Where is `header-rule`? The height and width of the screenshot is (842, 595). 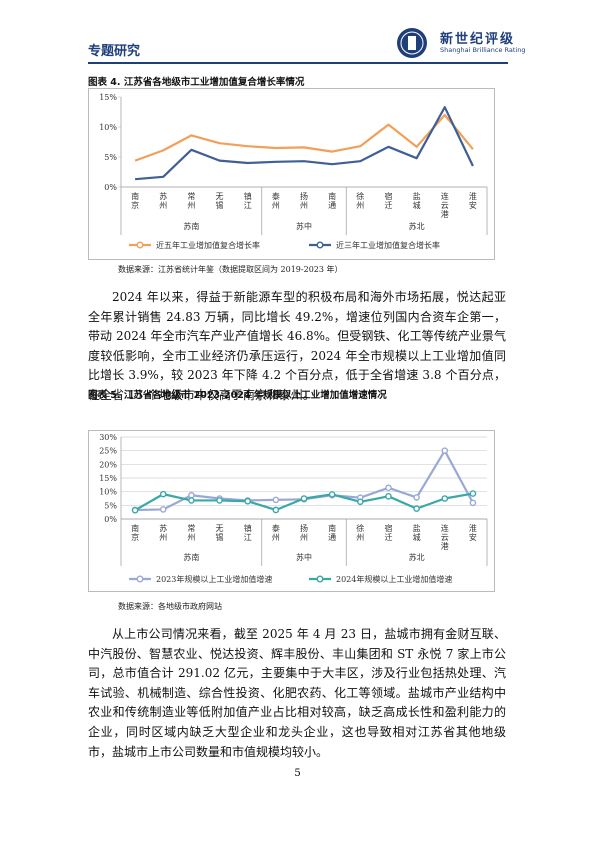 header-rule is located at coordinates (298, 63).